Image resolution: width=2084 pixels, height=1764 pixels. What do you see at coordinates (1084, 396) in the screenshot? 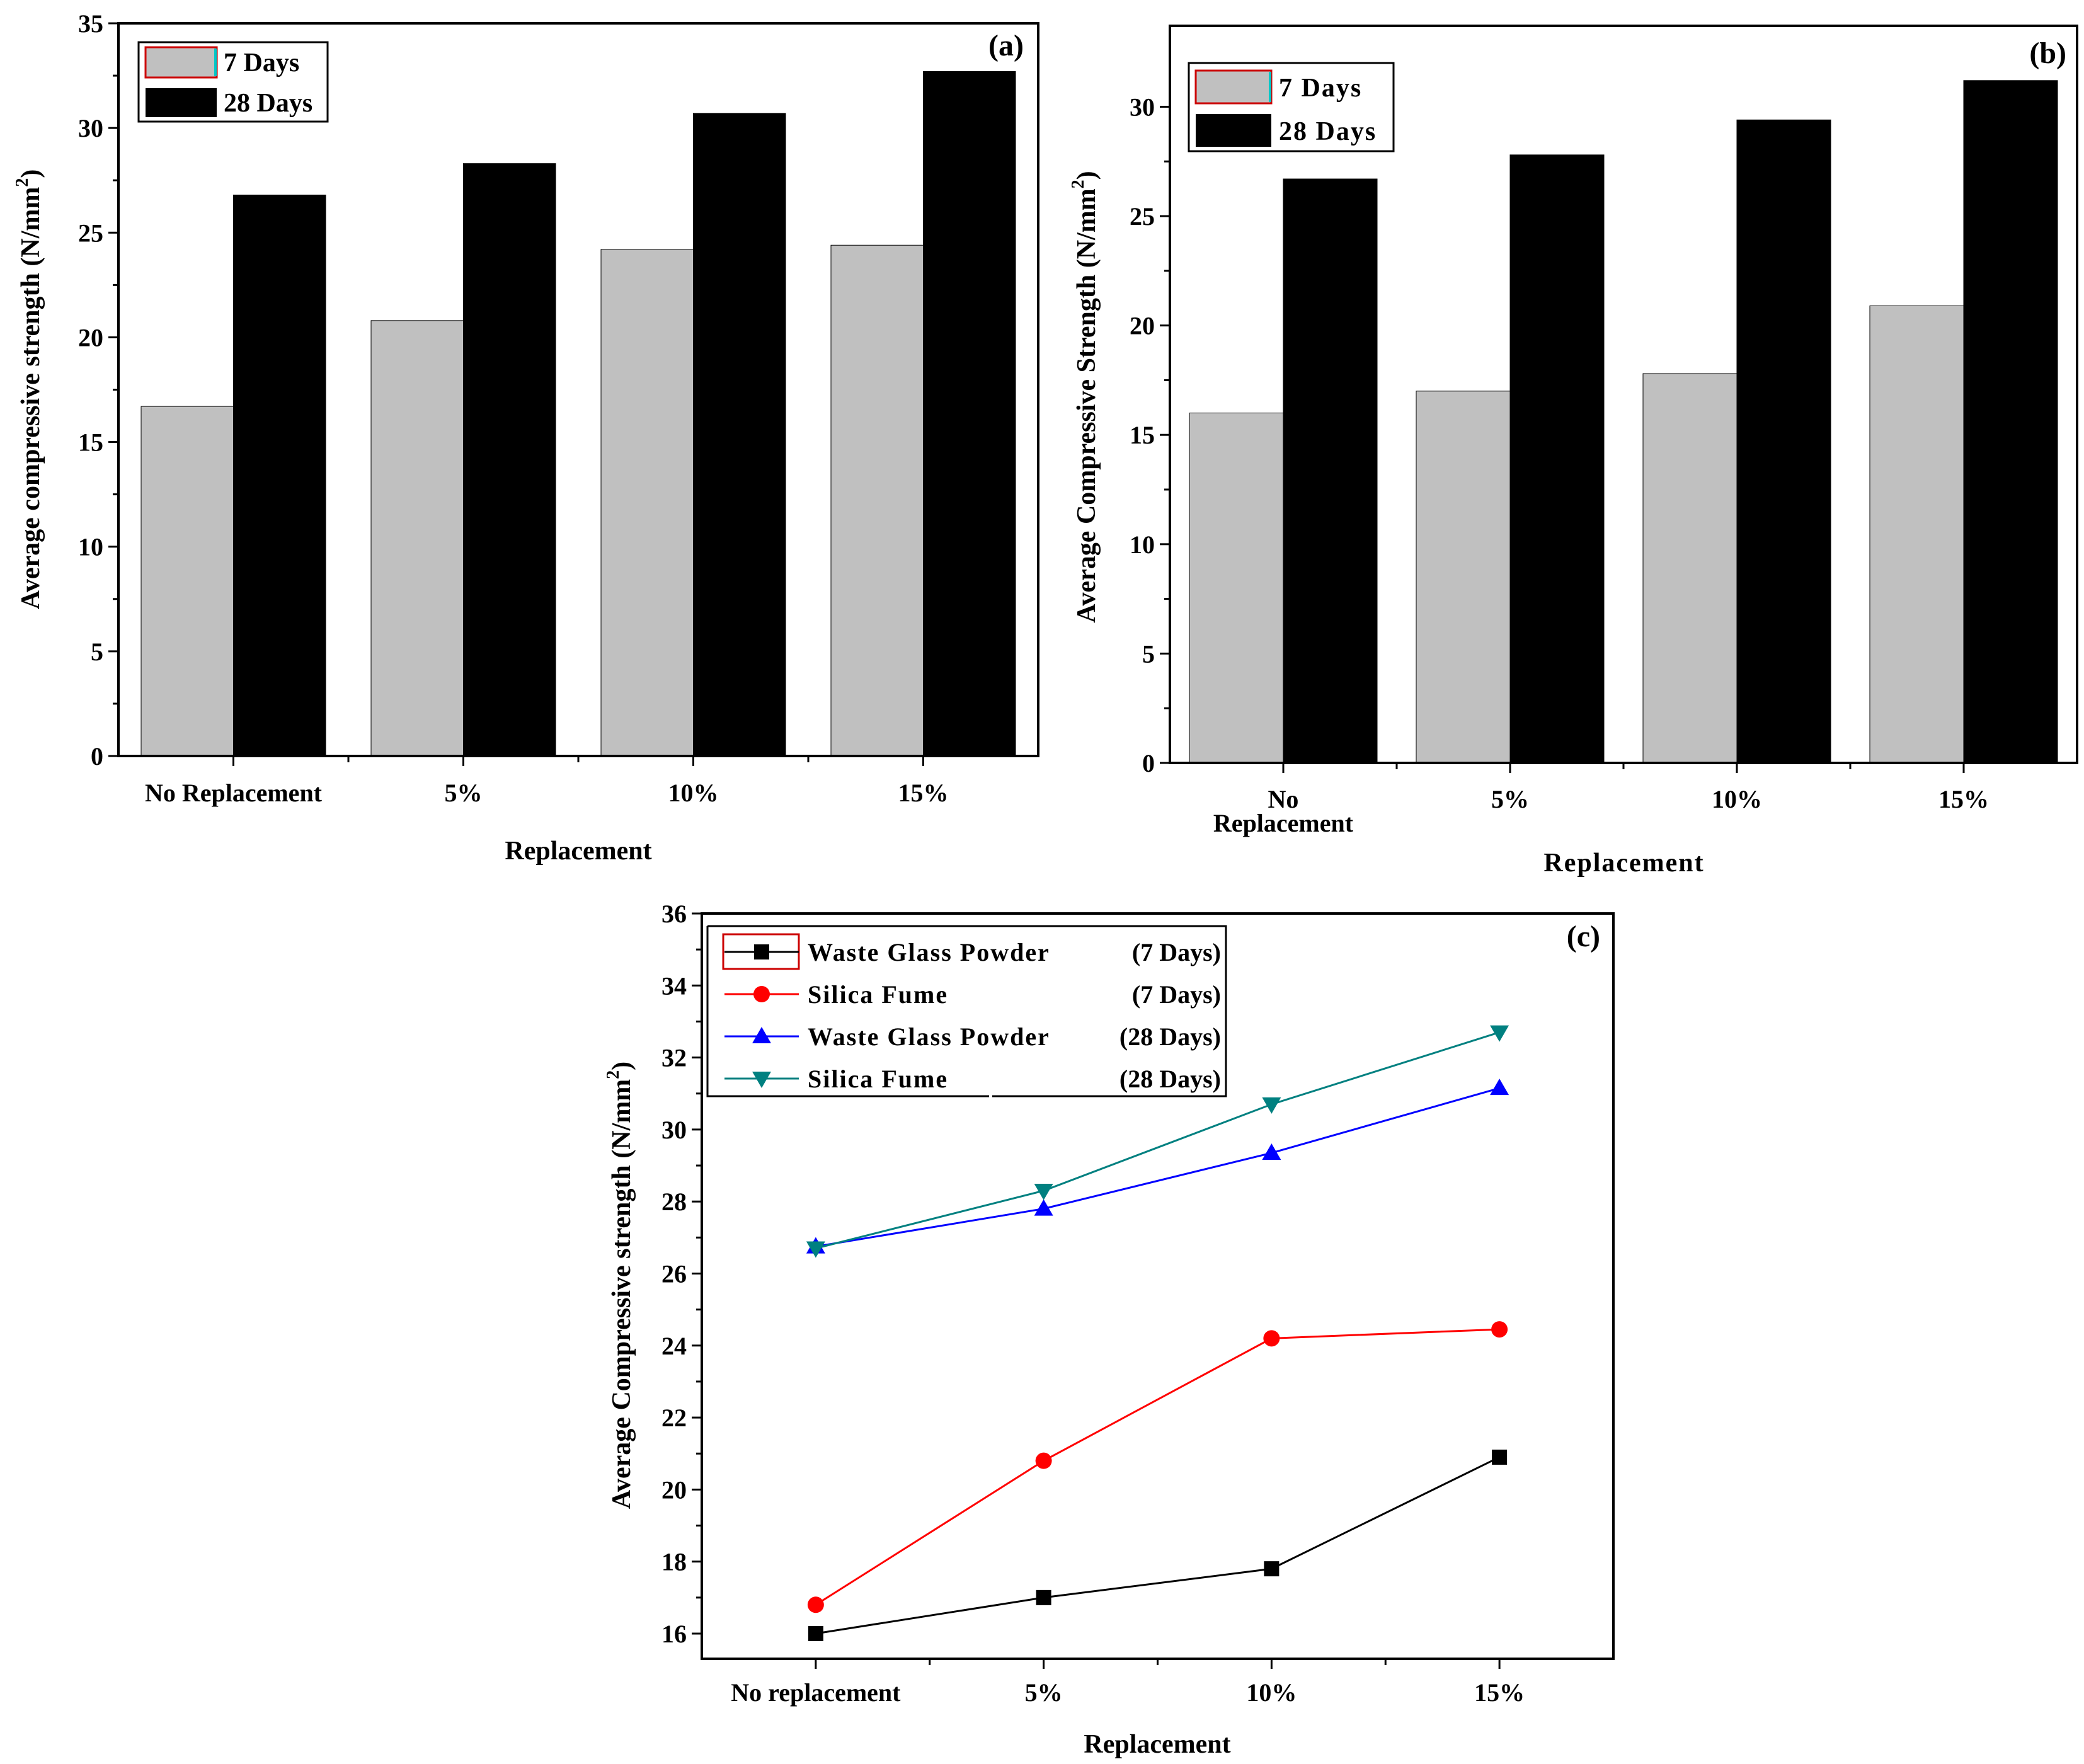
I see `panel-b-y-axis-title: Average Compressive Strength (N/mm2)` at bounding box center [1084, 396].